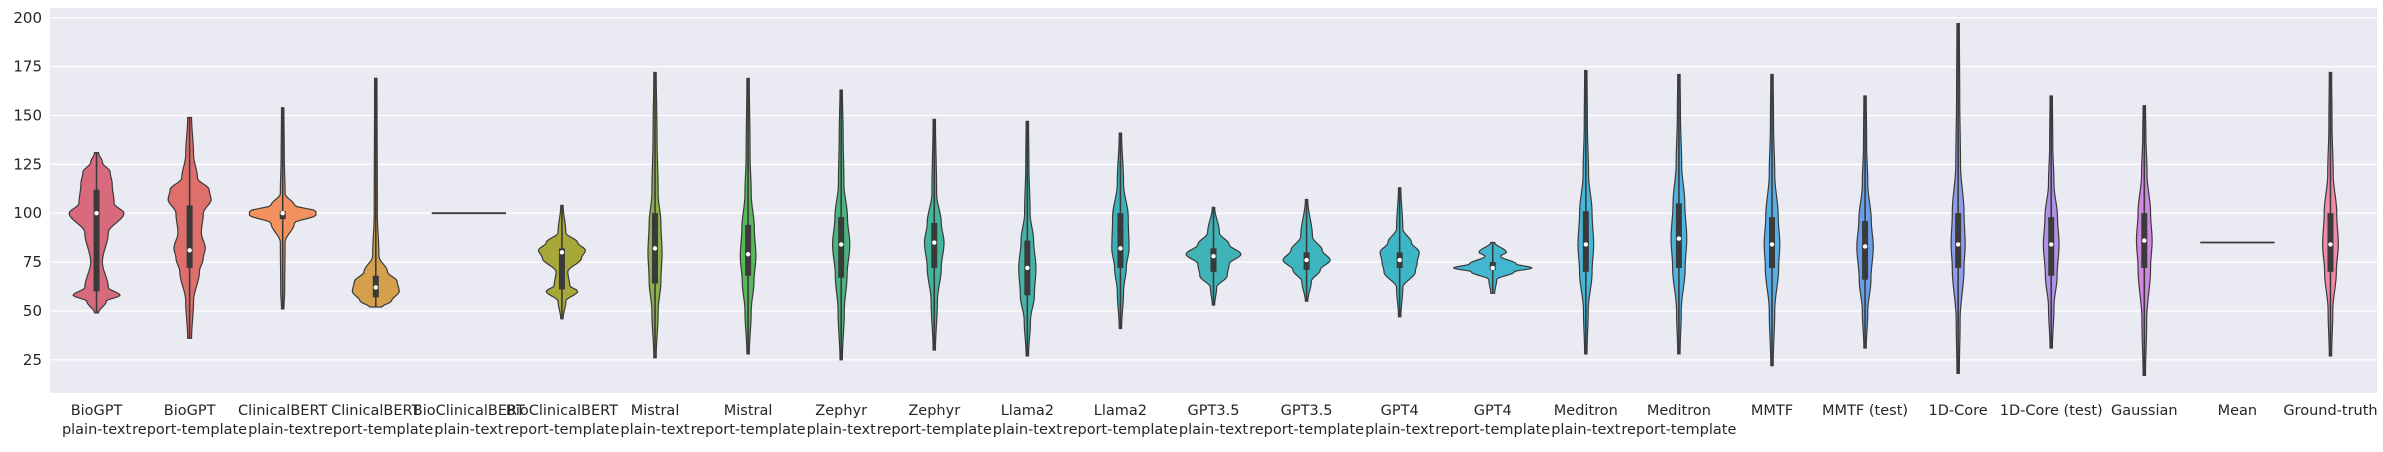 The height and width of the screenshot is (452, 2383). I want to click on y-tick-label: 175, so click(27, 67).